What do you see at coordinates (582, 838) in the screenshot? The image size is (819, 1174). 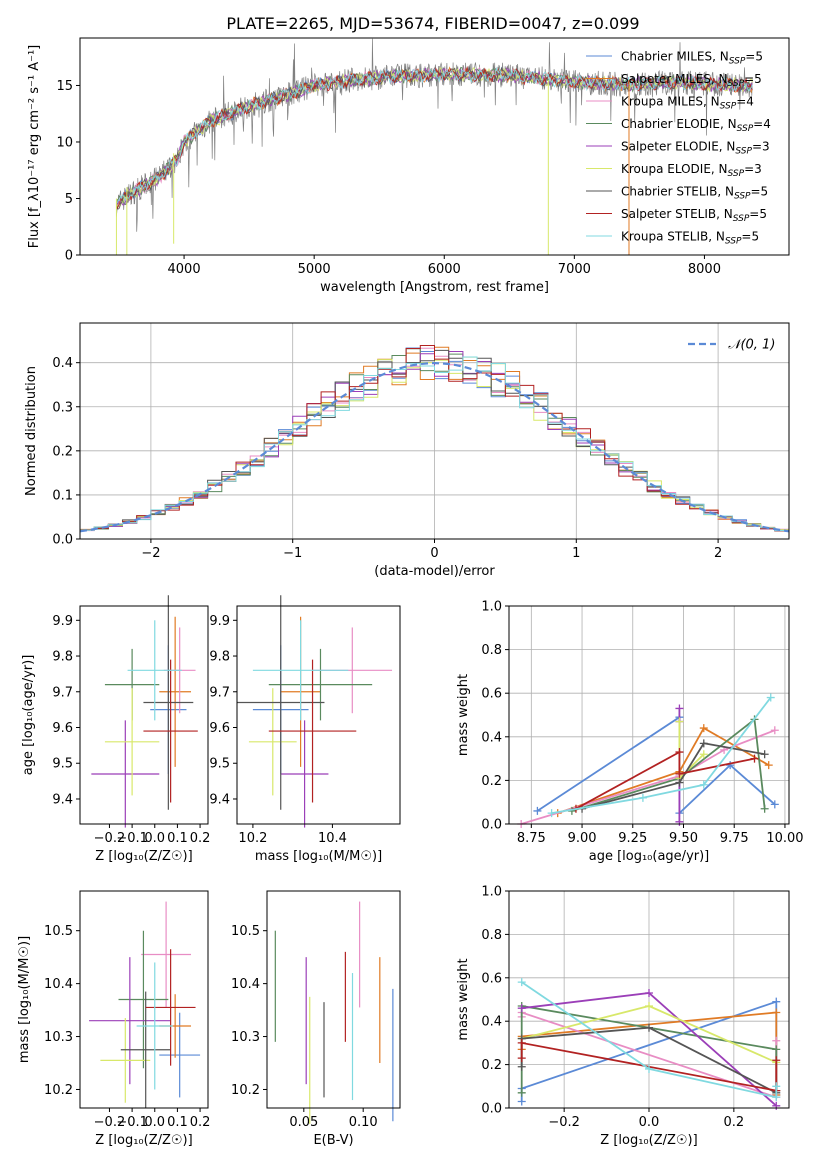 I see `x-tick-label: 9.00` at bounding box center [582, 838].